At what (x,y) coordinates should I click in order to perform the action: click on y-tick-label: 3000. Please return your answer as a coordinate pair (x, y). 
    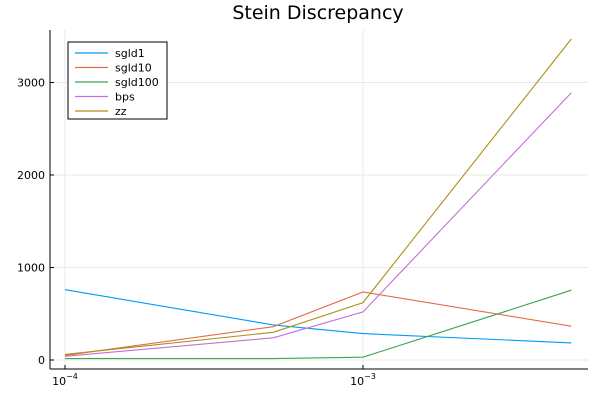
    Looking at the image, I should click on (31, 83).